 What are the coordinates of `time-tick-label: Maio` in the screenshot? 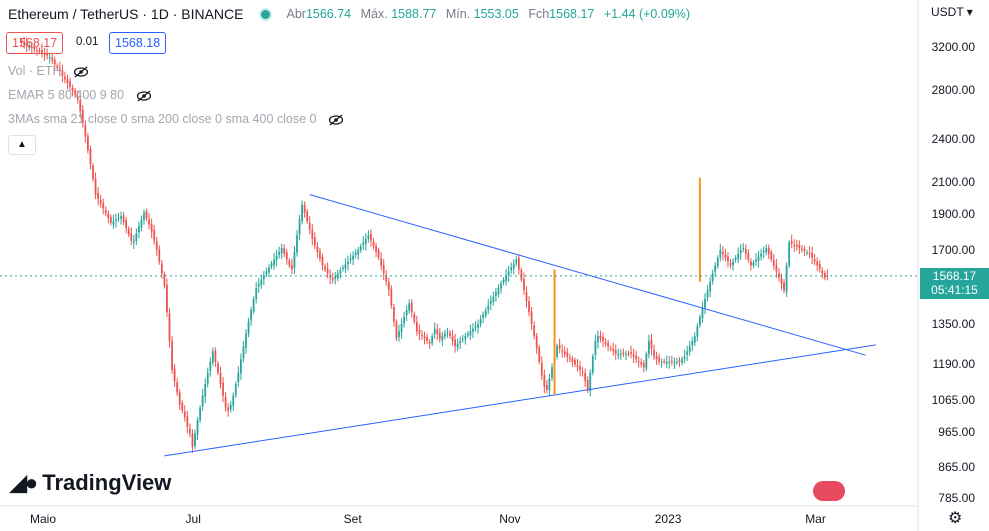 It's located at (43, 519).